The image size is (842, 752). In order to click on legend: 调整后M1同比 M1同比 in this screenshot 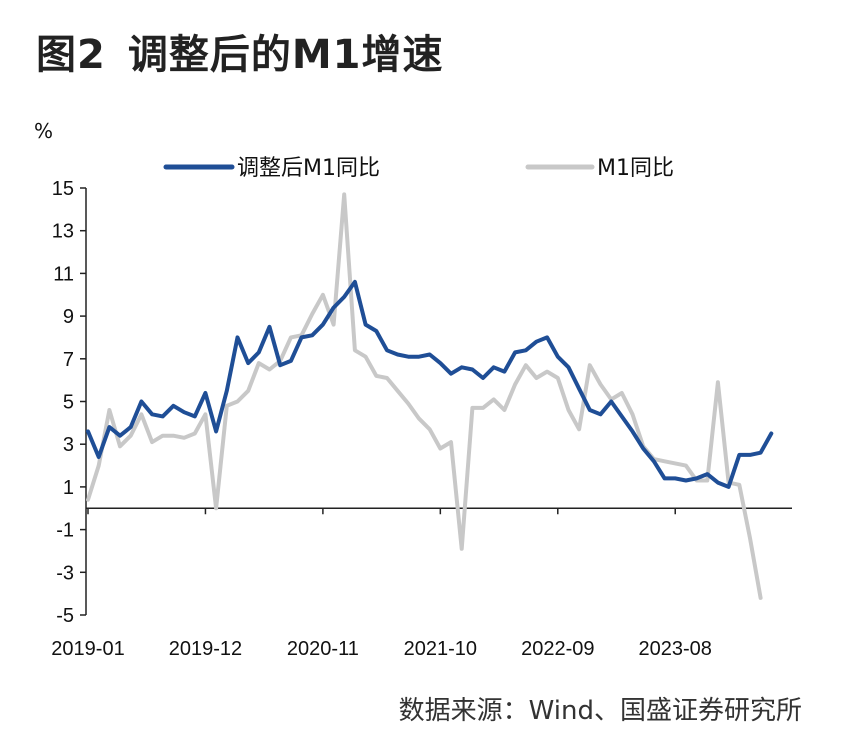, I will do `click(418, 168)`.